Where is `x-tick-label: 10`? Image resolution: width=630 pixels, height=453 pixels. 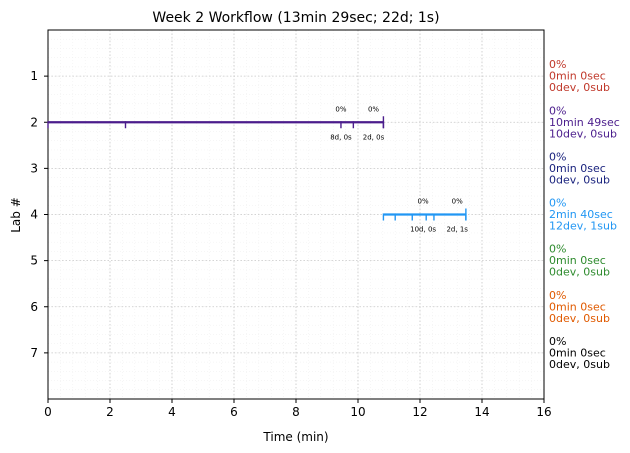 x-tick-label: 10 is located at coordinates (357, 412).